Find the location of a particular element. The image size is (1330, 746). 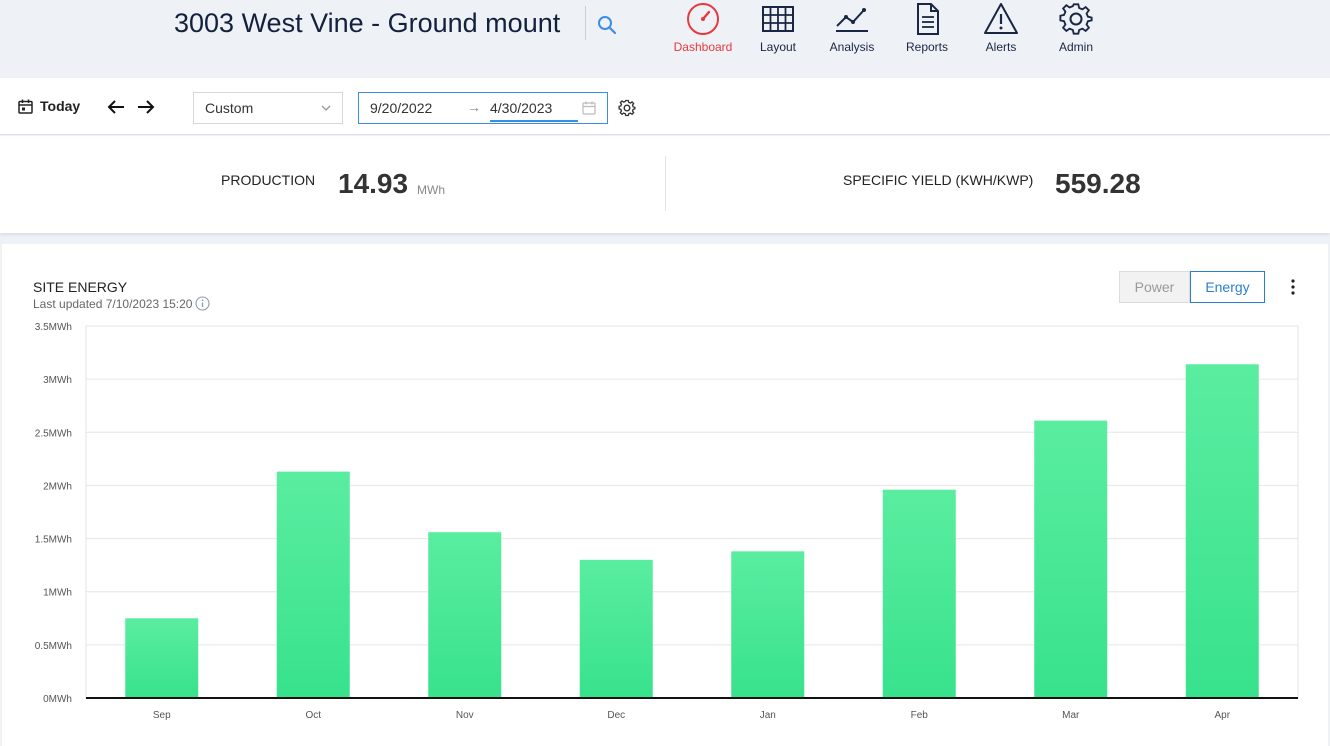

active-input-underline is located at coordinates (534, 121).